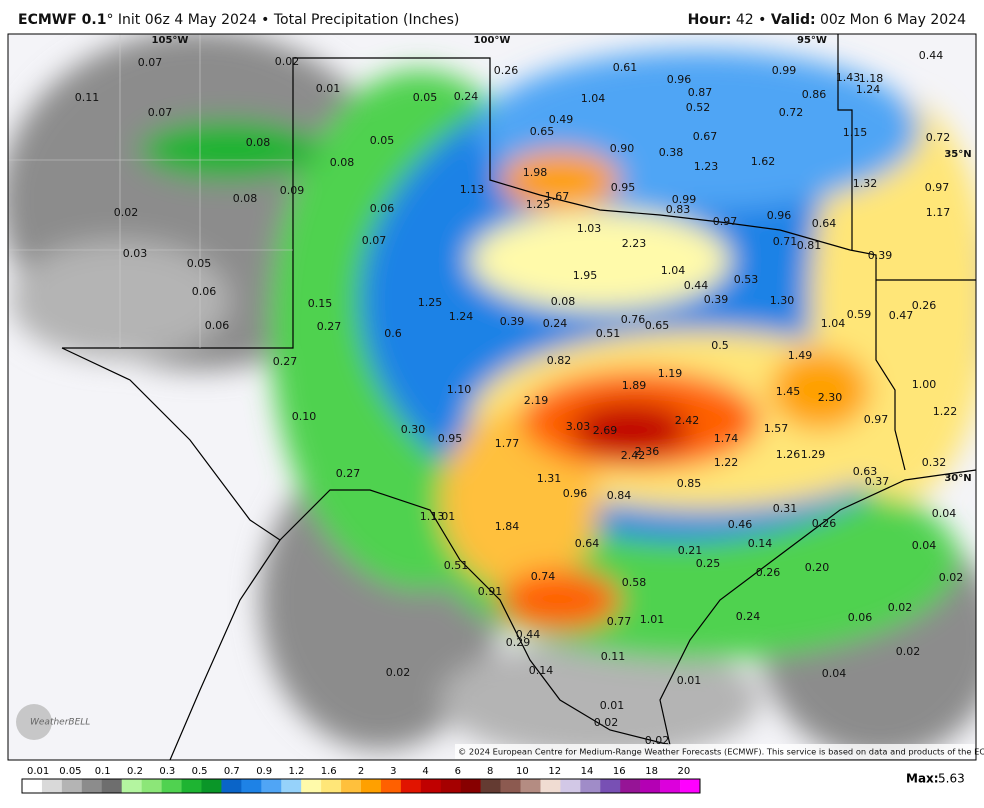  I want to click on logo-icon, so click(34, 722).